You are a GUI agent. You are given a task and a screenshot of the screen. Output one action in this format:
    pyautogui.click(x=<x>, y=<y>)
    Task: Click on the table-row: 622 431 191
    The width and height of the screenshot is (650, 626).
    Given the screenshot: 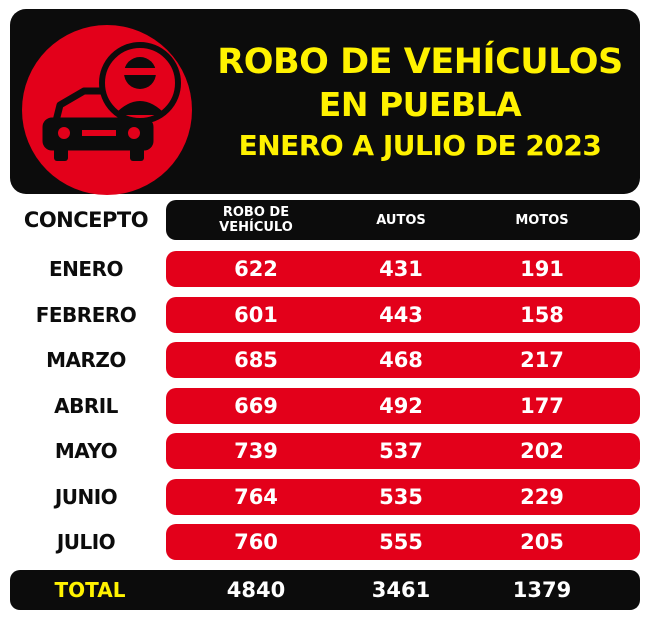 What is the action you would take?
    pyautogui.click(x=403, y=269)
    